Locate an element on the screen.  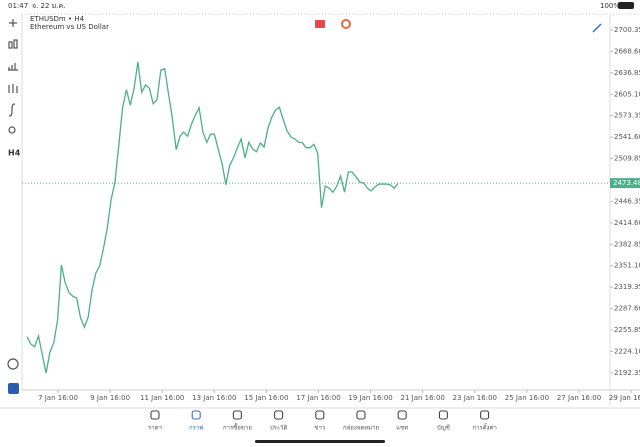
y-tick-label: 2605.10 is located at coordinates (627, 94).